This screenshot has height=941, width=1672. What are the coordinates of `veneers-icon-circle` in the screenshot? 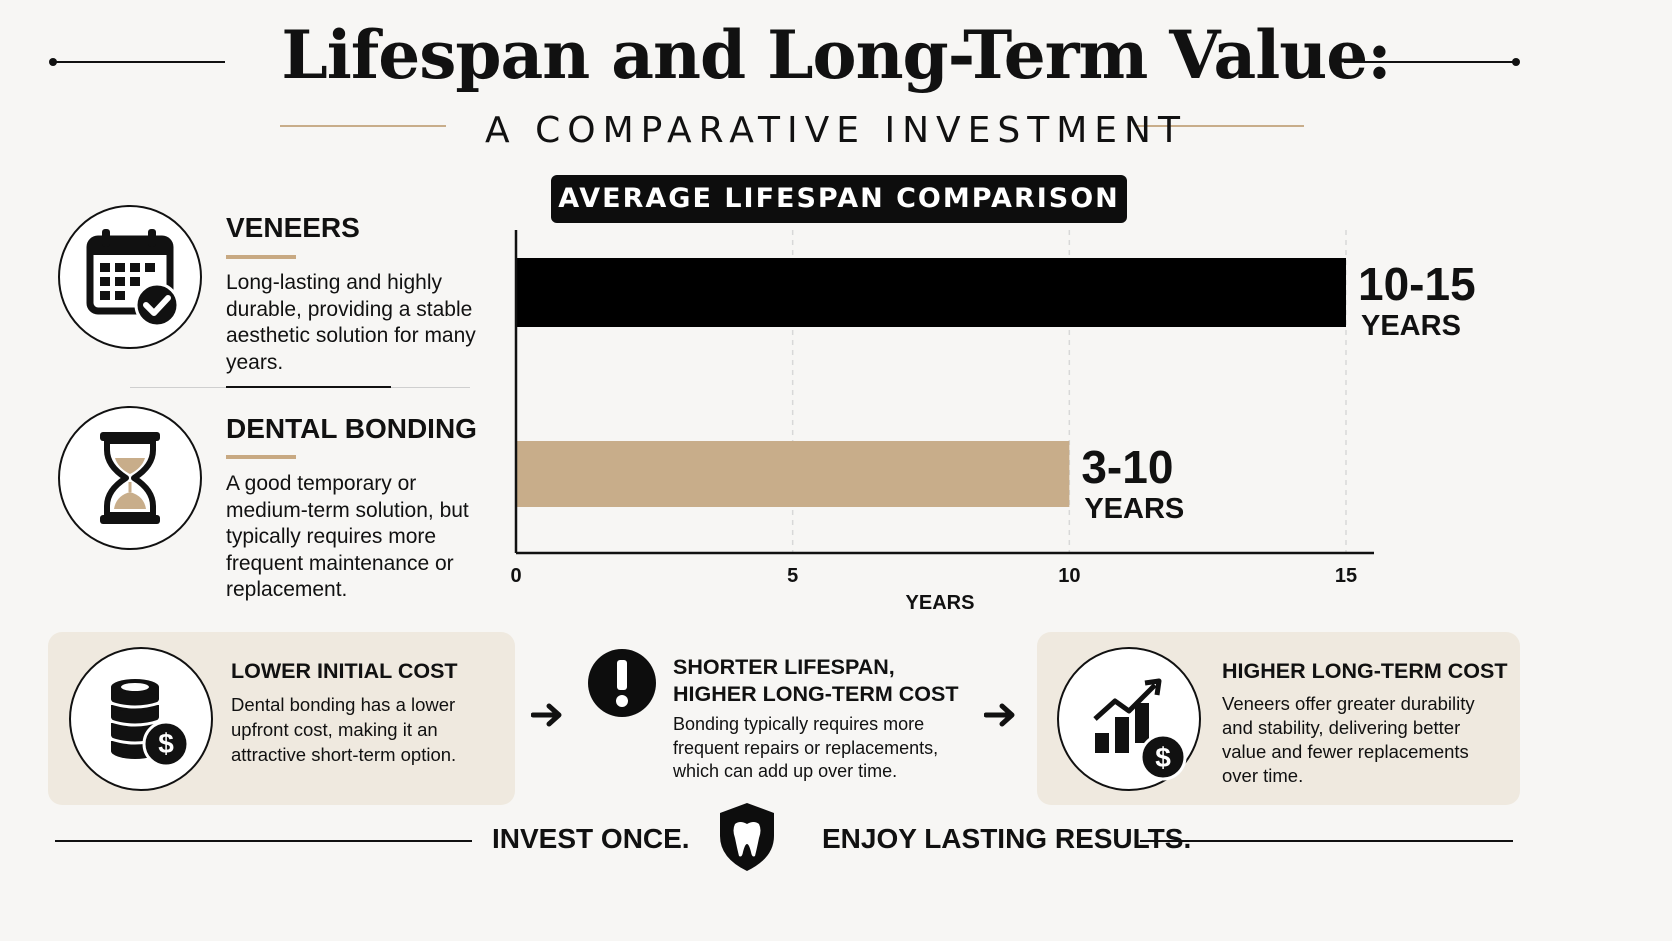 It's located at (130, 277).